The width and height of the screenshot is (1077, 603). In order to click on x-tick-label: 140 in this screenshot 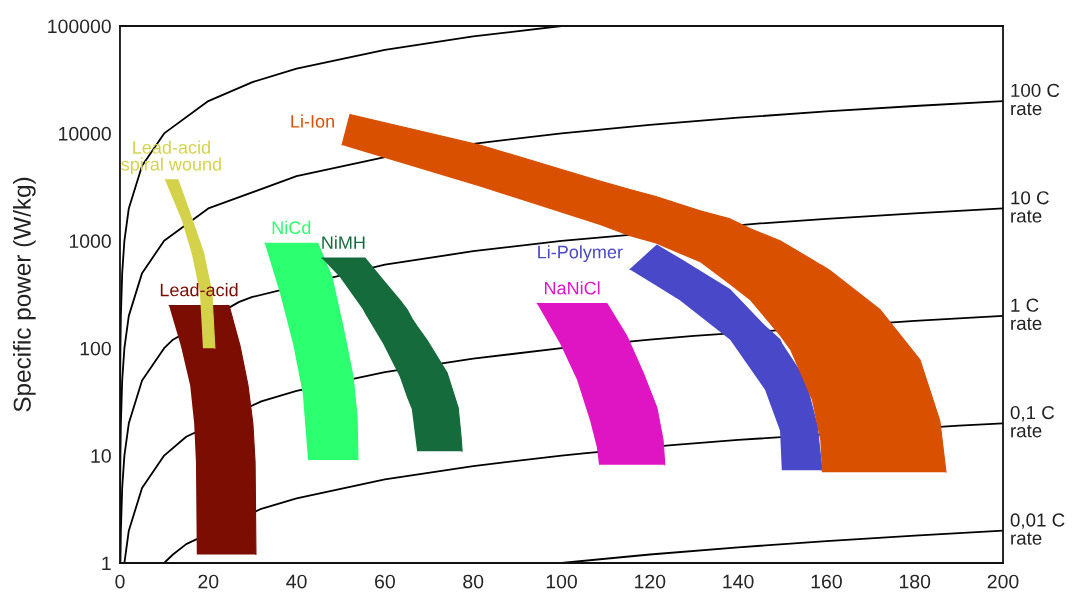, I will do `click(738, 581)`.